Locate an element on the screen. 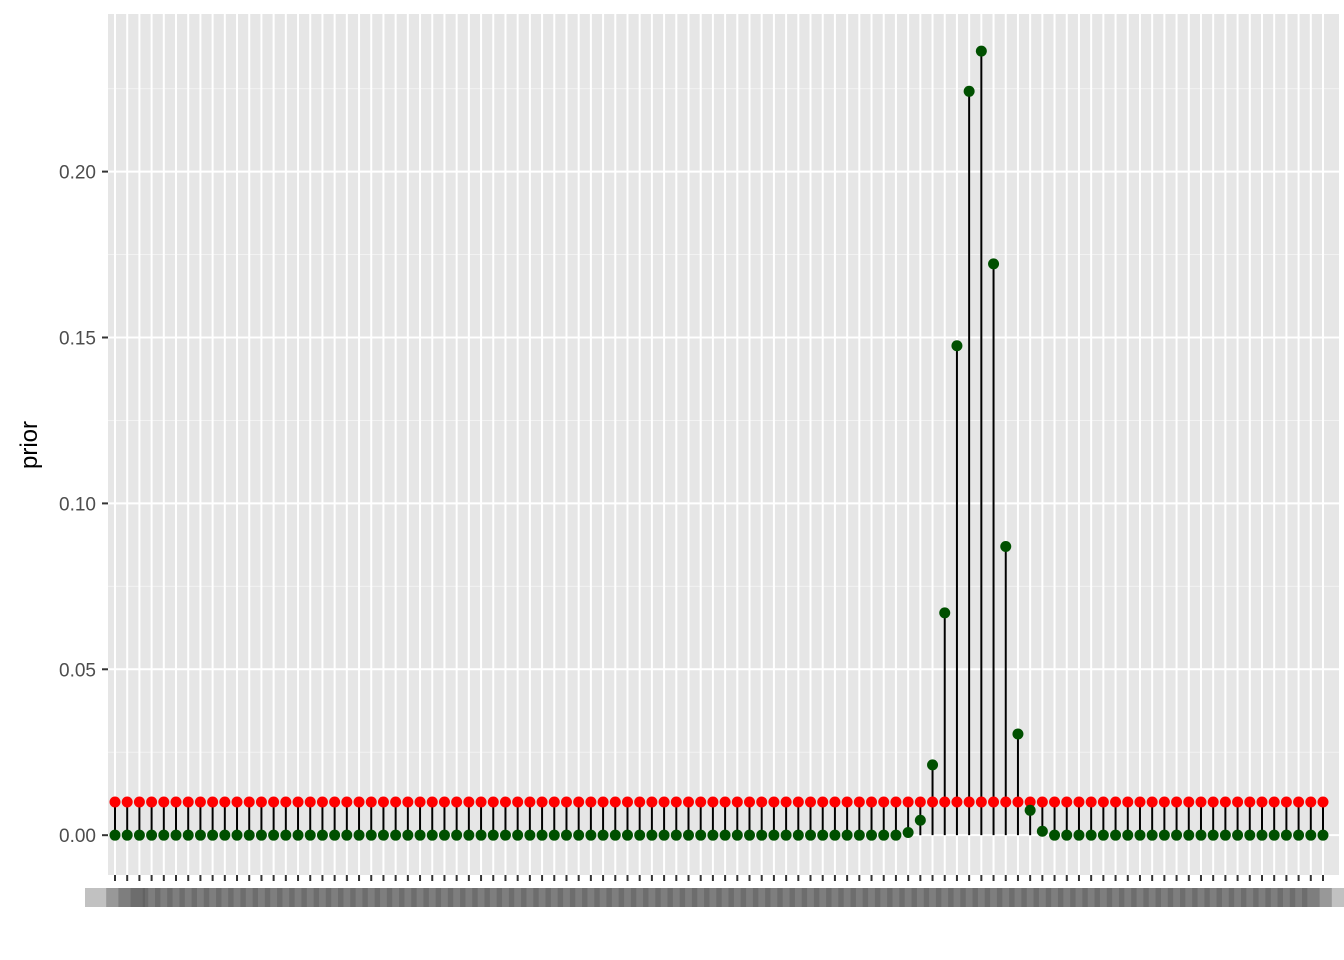 The image size is (1344, 960). y-axis-title: prior is located at coordinates (29, 445).